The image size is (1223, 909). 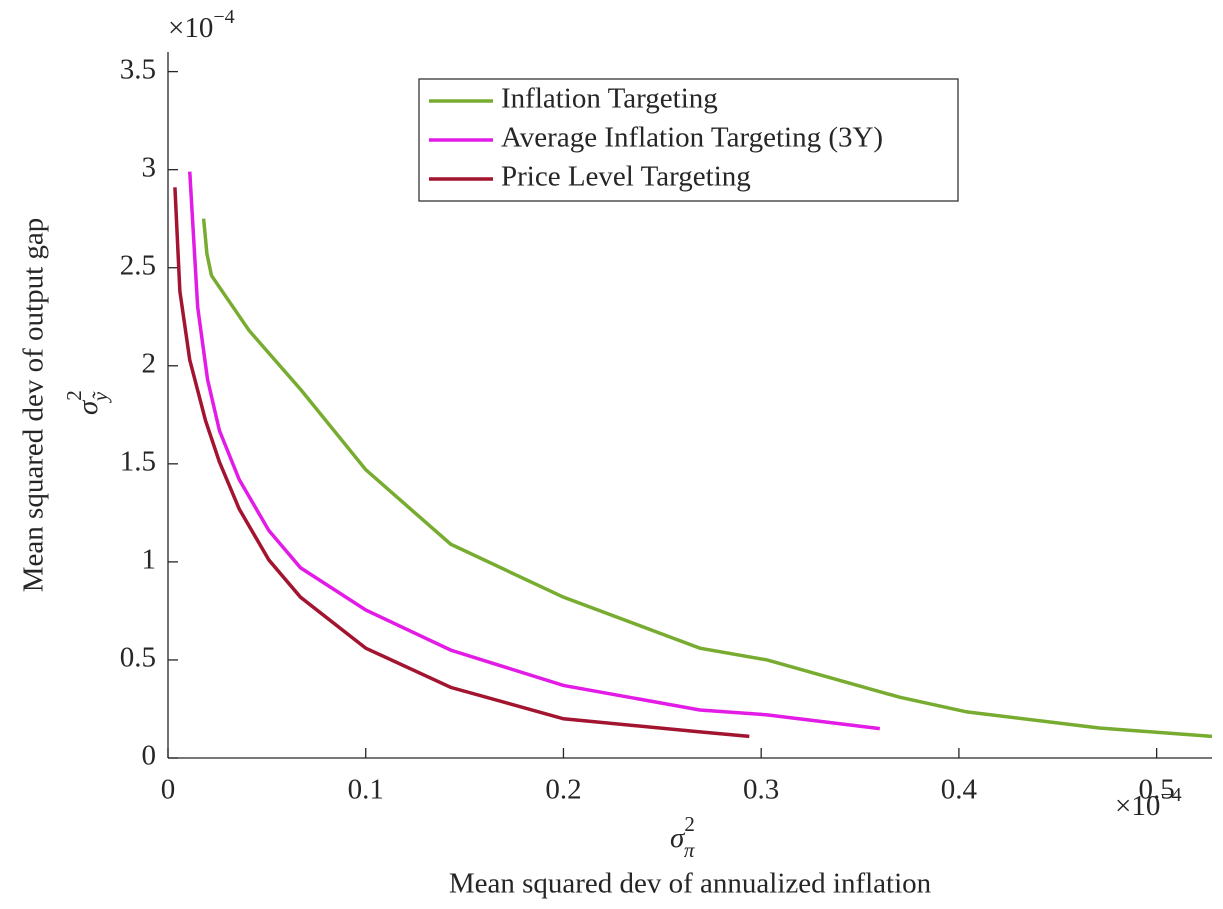 I want to click on y-tick-label: 1, so click(x=149, y=560).